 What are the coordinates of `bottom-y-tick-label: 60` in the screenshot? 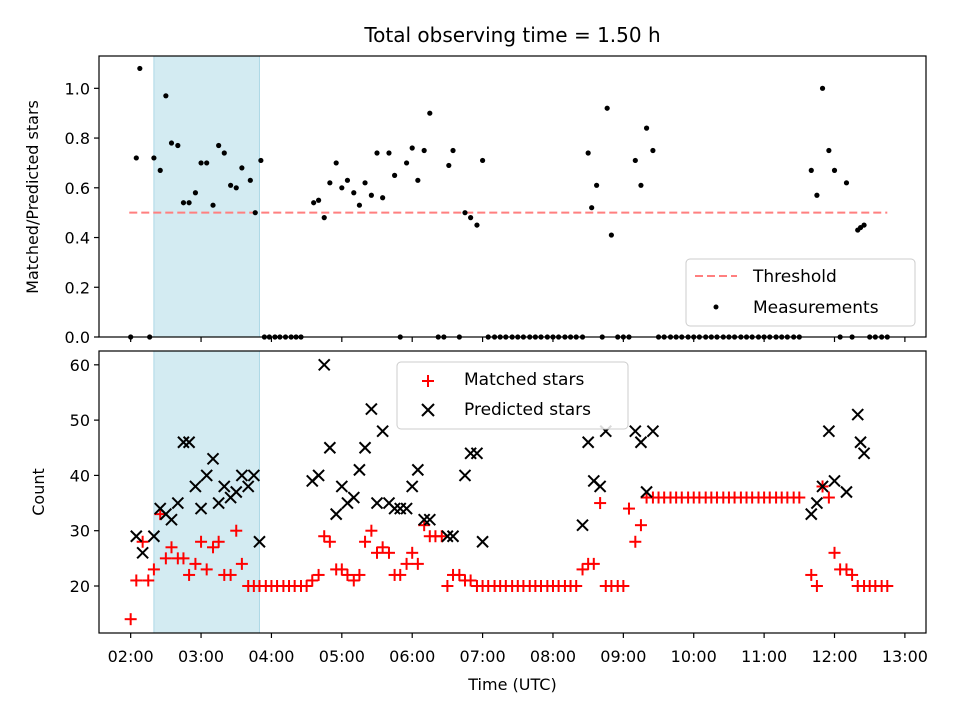 It's located at (80, 365).